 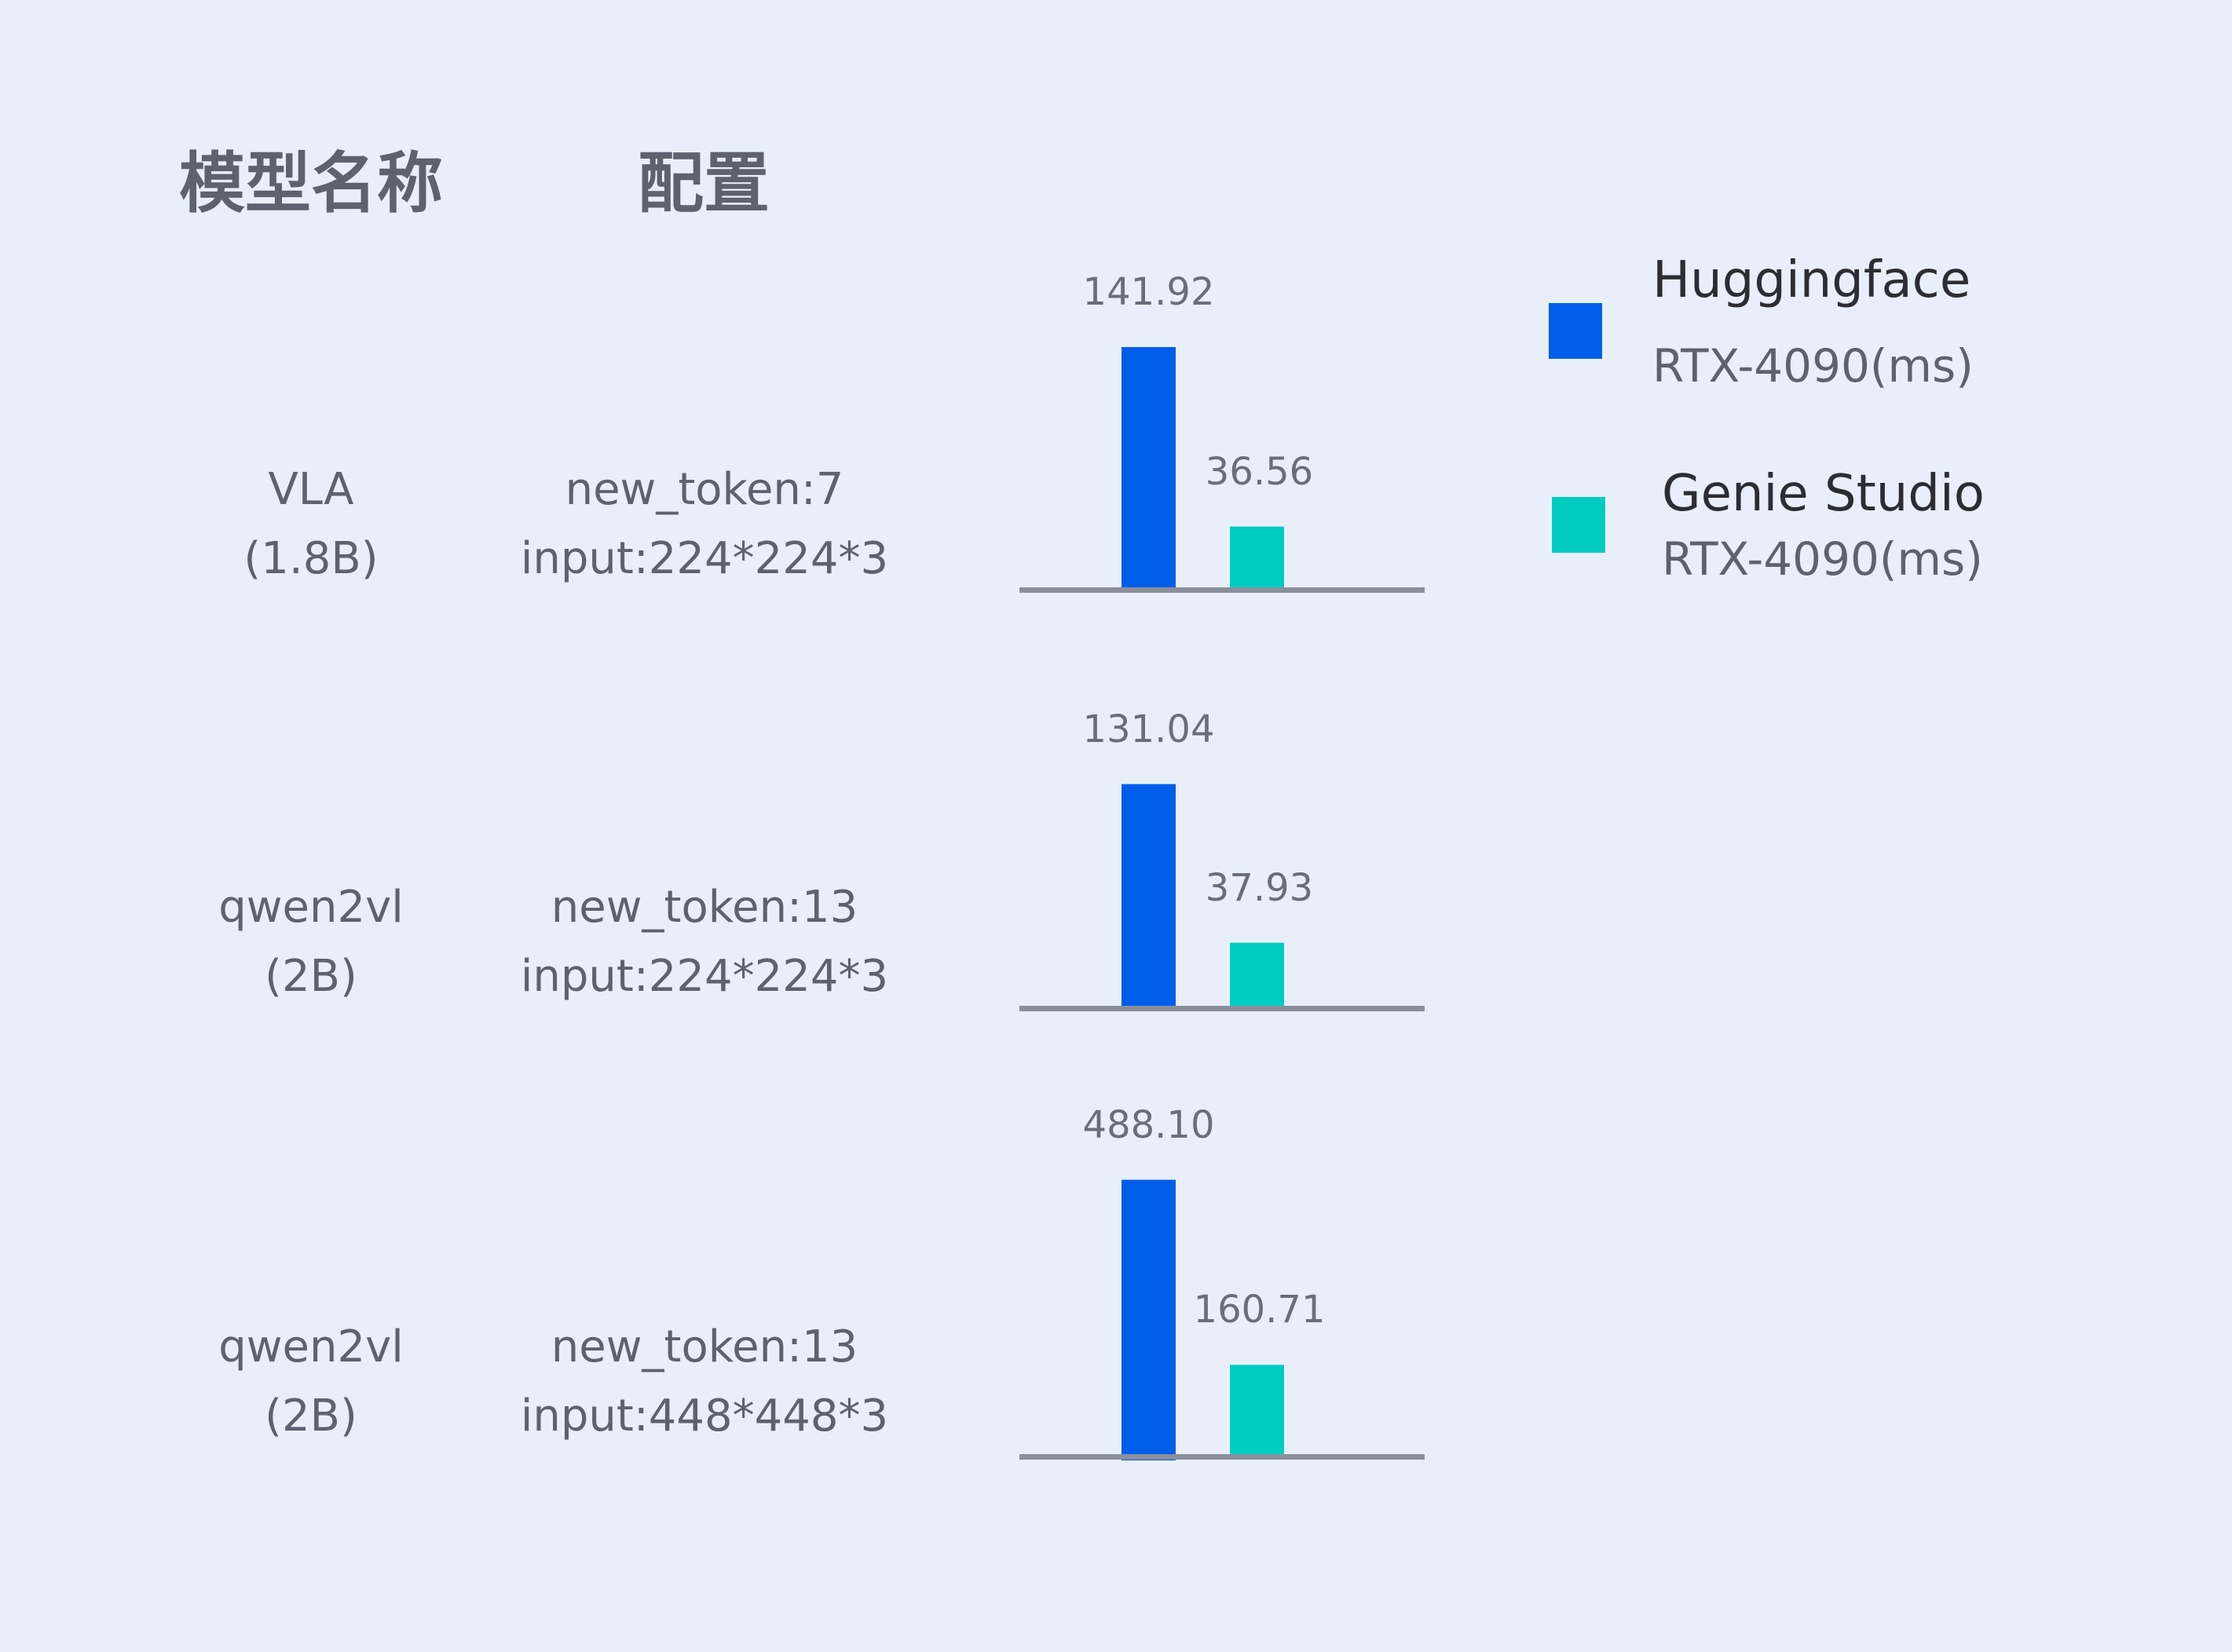 What do you see at coordinates (1259, 1310) in the screenshot?
I see `value-label-genie-3: 160.71` at bounding box center [1259, 1310].